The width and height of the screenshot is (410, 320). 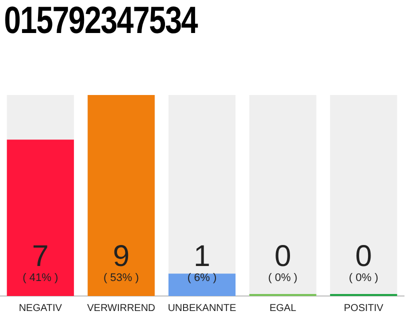 What do you see at coordinates (364, 308) in the screenshot?
I see `x-tick-label: POSITIV` at bounding box center [364, 308].